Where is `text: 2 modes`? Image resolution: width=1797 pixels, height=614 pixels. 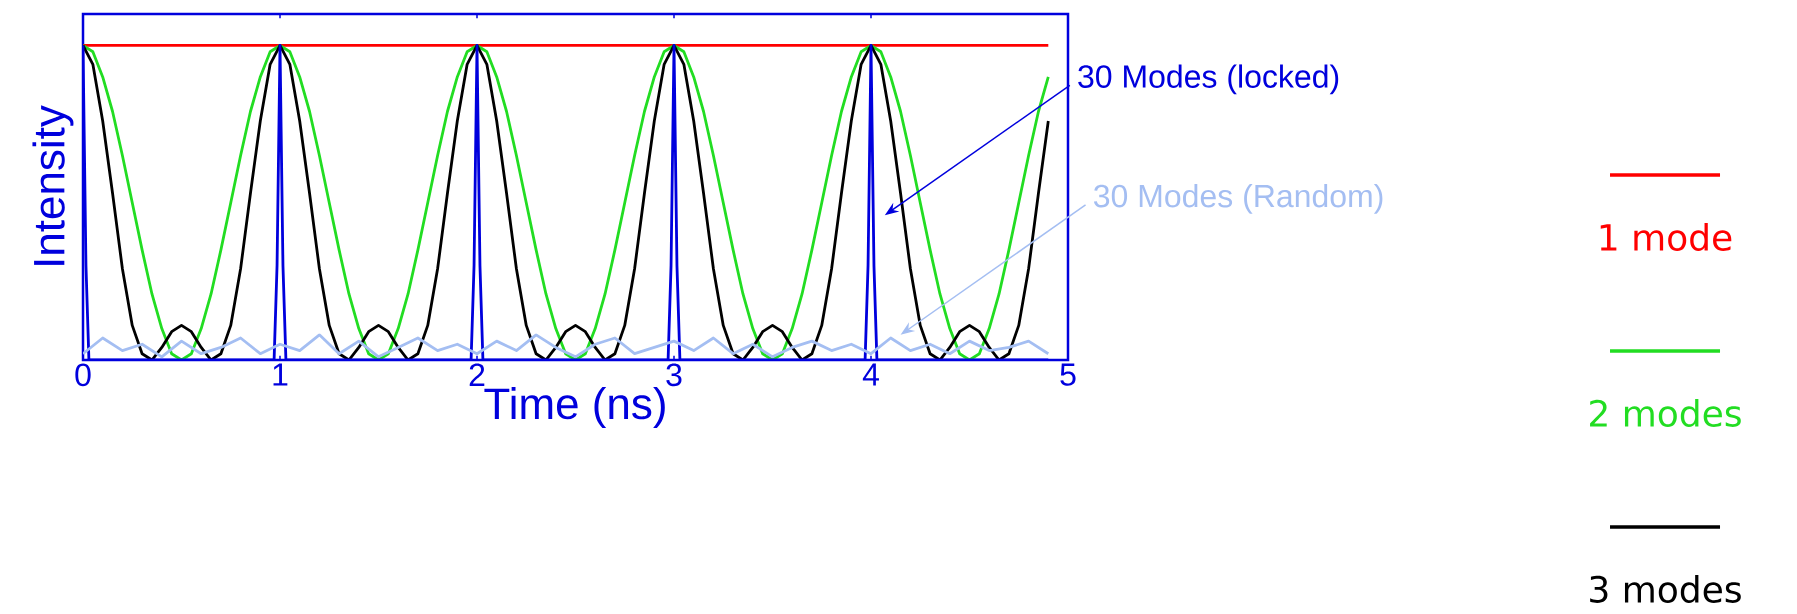
text: 2 modes is located at coordinates (1665, 413).